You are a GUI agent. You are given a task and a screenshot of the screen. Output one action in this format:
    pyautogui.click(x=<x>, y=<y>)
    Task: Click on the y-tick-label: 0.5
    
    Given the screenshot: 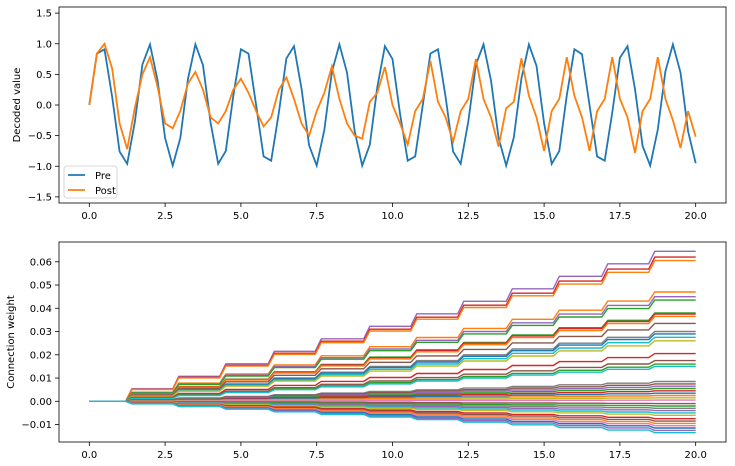 What is the action you would take?
    pyautogui.click(x=44, y=75)
    